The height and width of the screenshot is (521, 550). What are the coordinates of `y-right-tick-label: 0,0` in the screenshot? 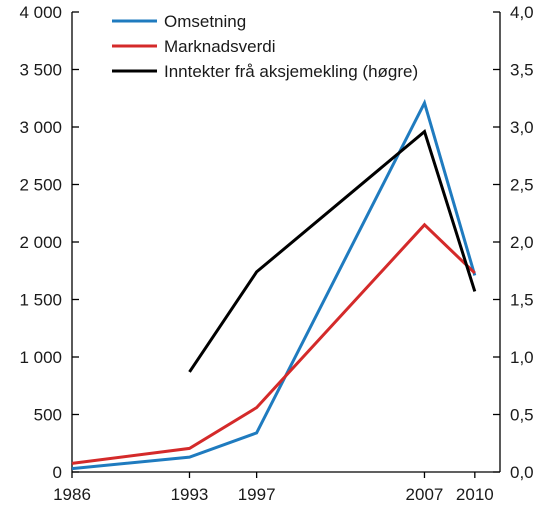 It's located at (522, 472).